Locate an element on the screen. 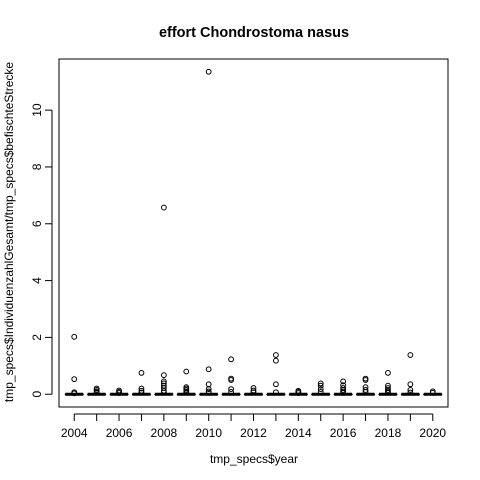 Image resolution: width=480 pixels, height=480 pixels. y-tick-label: 10 is located at coordinates (37, 110).